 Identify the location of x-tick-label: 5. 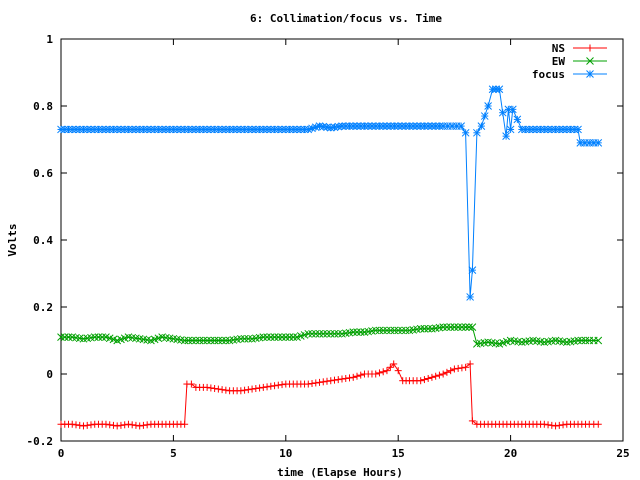
(173, 453).